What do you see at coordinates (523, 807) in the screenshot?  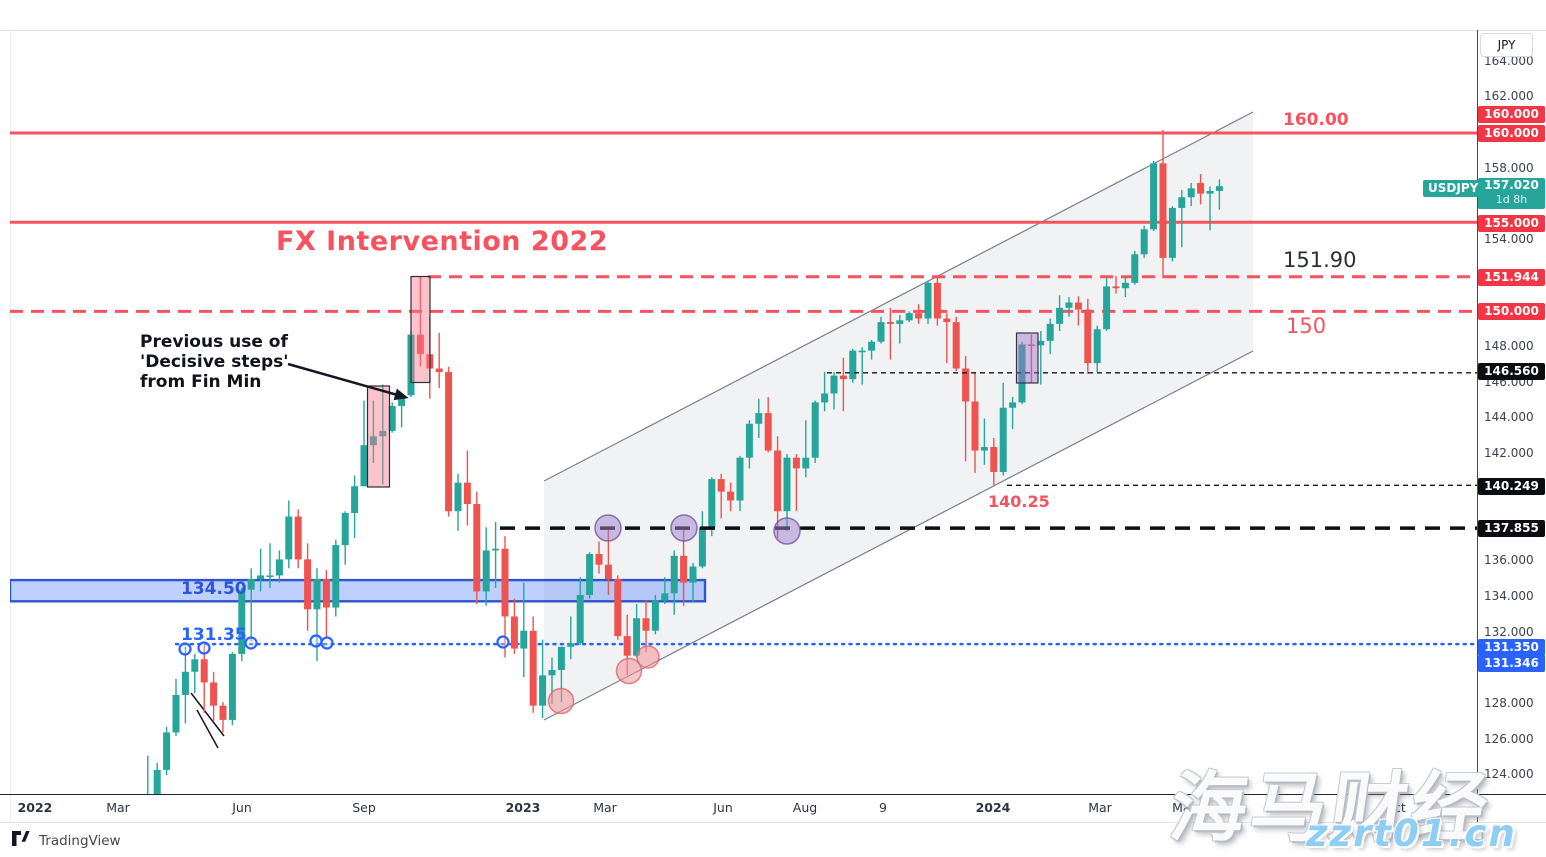 I see `x-axis-tick-2023: 2023` at bounding box center [523, 807].